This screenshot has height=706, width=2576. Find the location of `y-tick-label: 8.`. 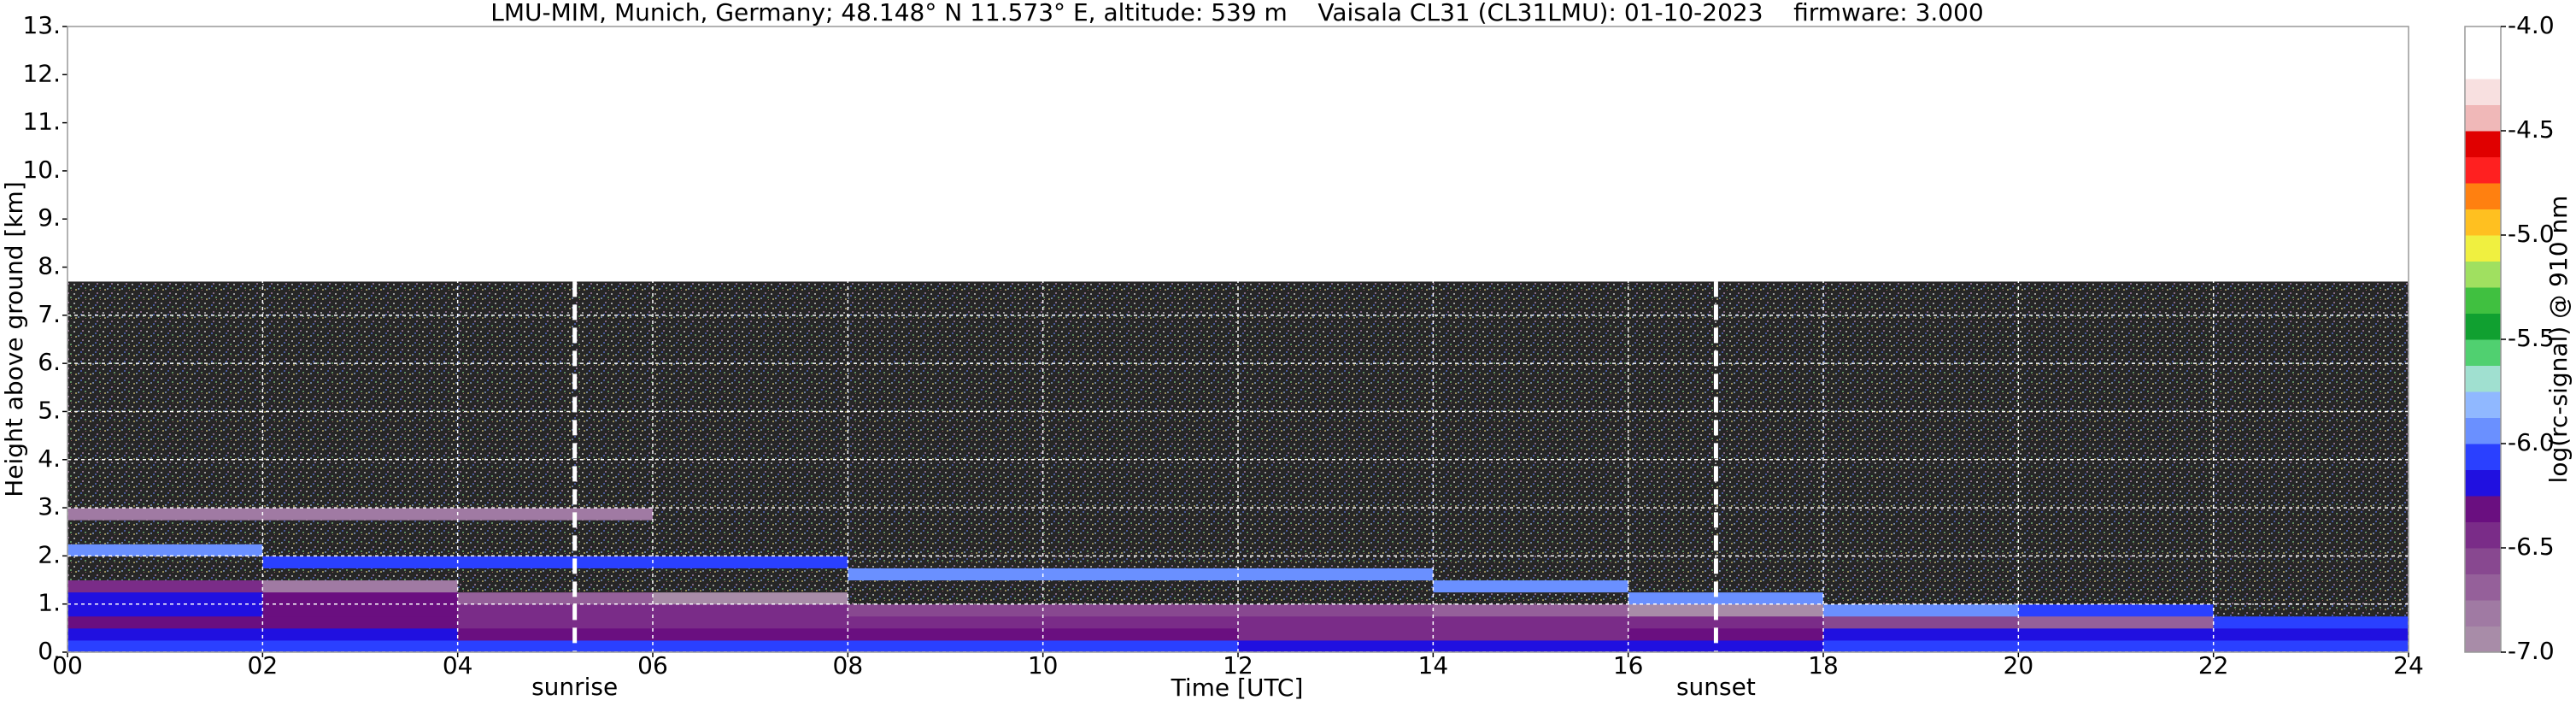

y-tick-label: 8. is located at coordinates (49, 266).